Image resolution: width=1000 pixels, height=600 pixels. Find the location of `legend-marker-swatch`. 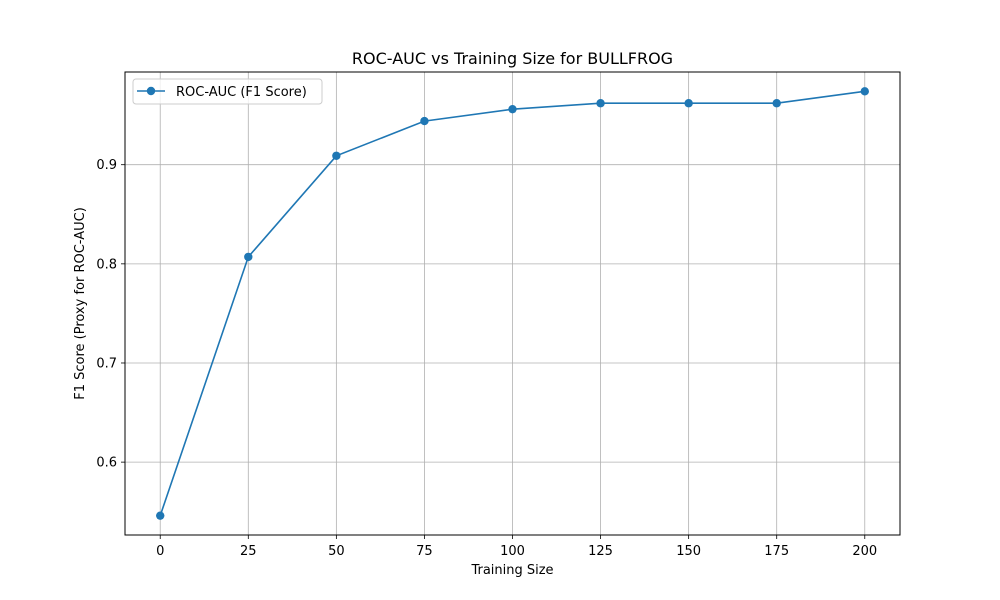

legend-marker-swatch is located at coordinates (151, 91).